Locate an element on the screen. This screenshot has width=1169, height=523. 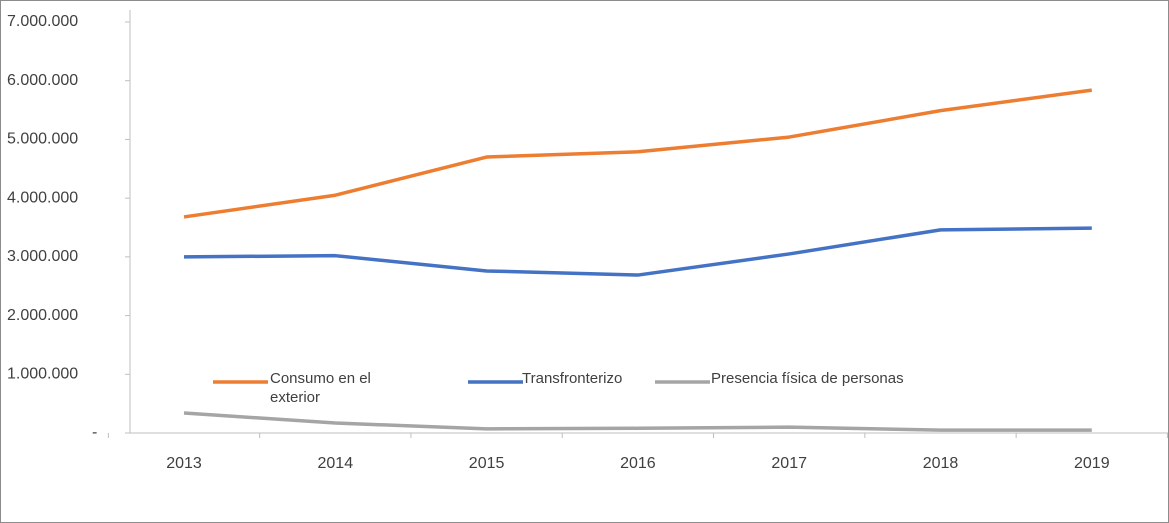
x-tick-label: 2013 is located at coordinates (184, 463).